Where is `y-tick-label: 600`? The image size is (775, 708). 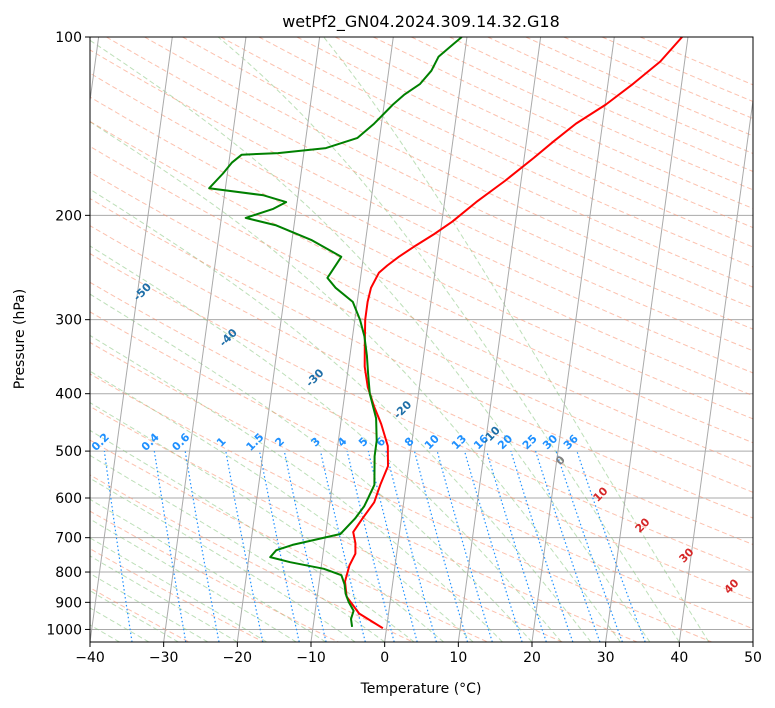
y-tick-label: 600 is located at coordinates (68, 499).